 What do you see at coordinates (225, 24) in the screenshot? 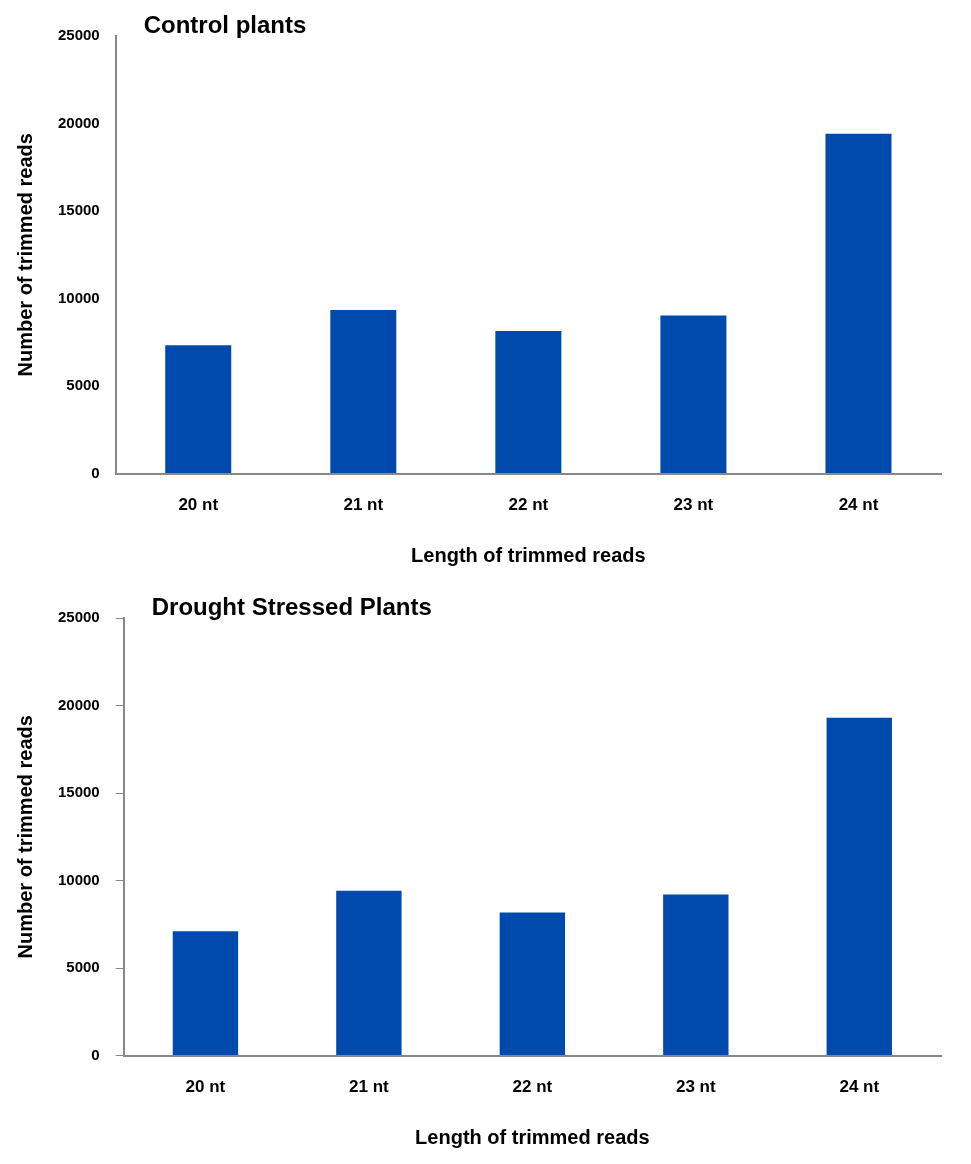
I see `chart-title: Control plants` at bounding box center [225, 24].